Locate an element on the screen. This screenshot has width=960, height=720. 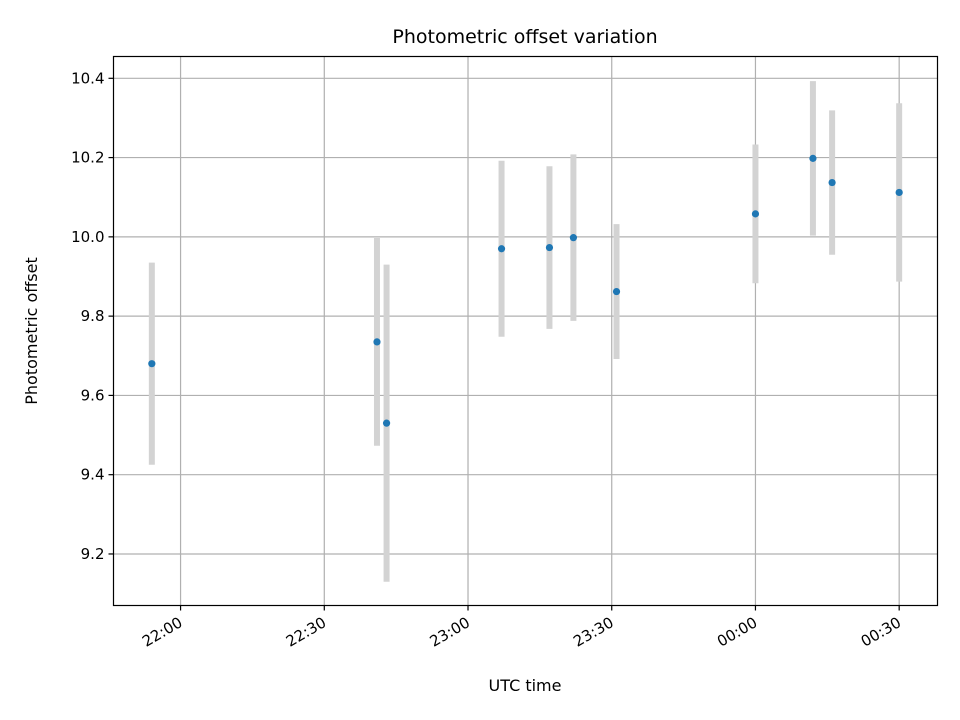
y-tick-label: 10.0 is located at coordinates (87, 237).